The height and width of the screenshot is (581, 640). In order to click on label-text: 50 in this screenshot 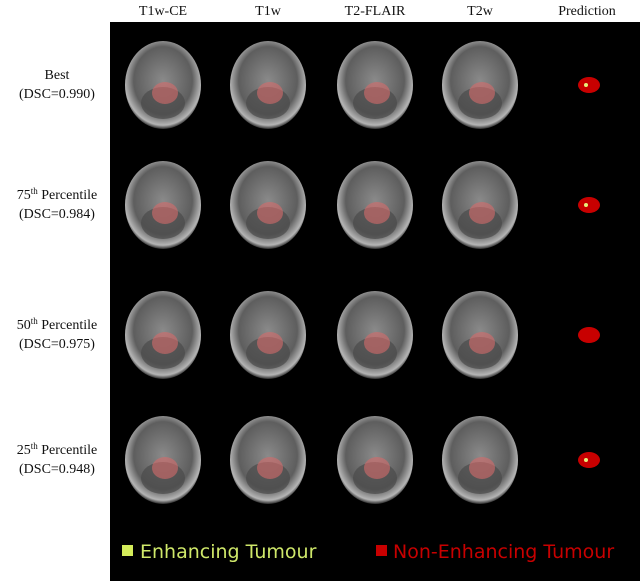, I will do `click(24, 325)`.